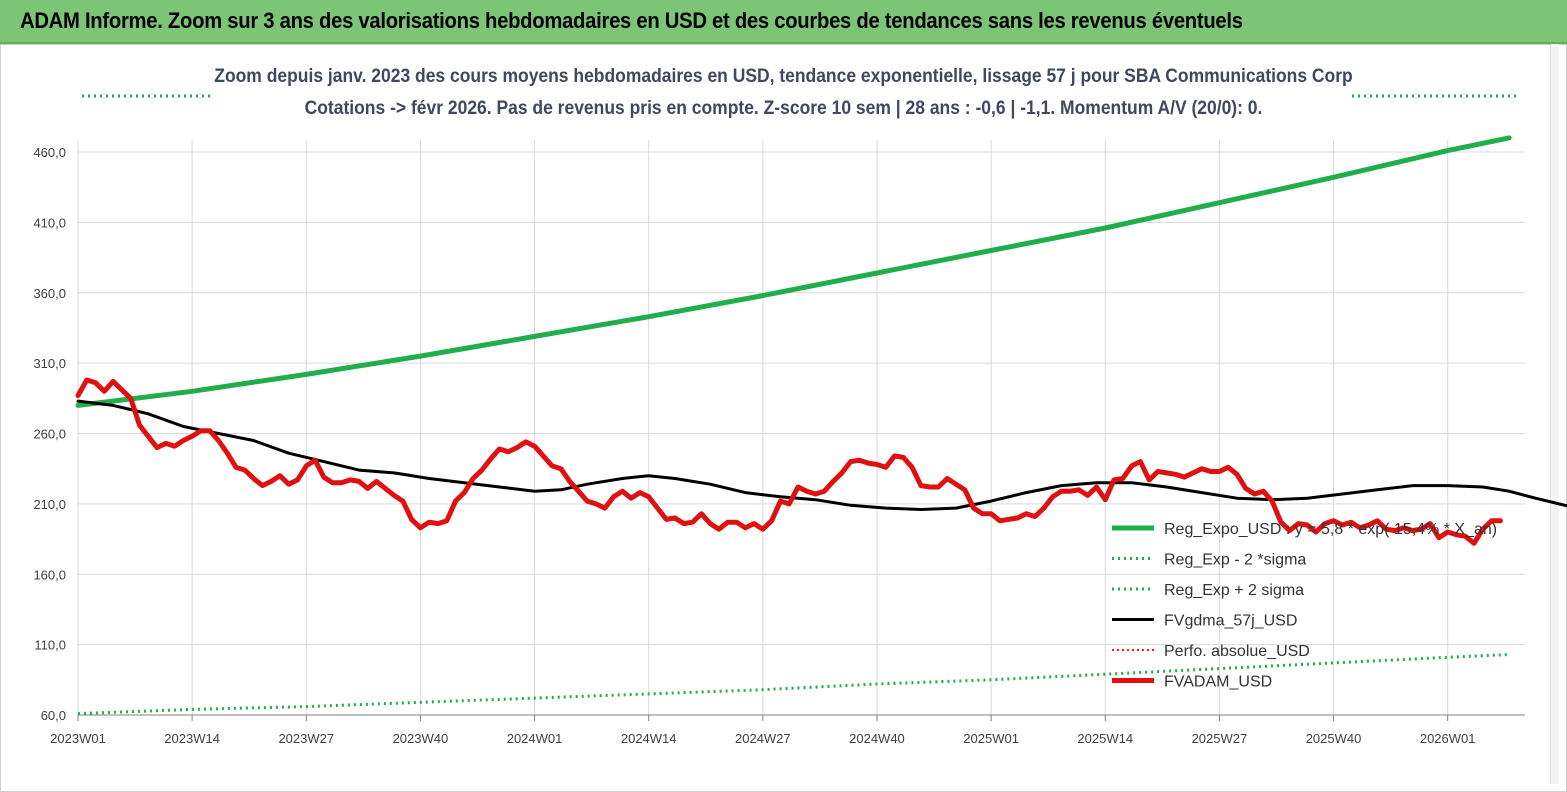  I want to click on y-tick-label: 360,0, so click(49, 293).